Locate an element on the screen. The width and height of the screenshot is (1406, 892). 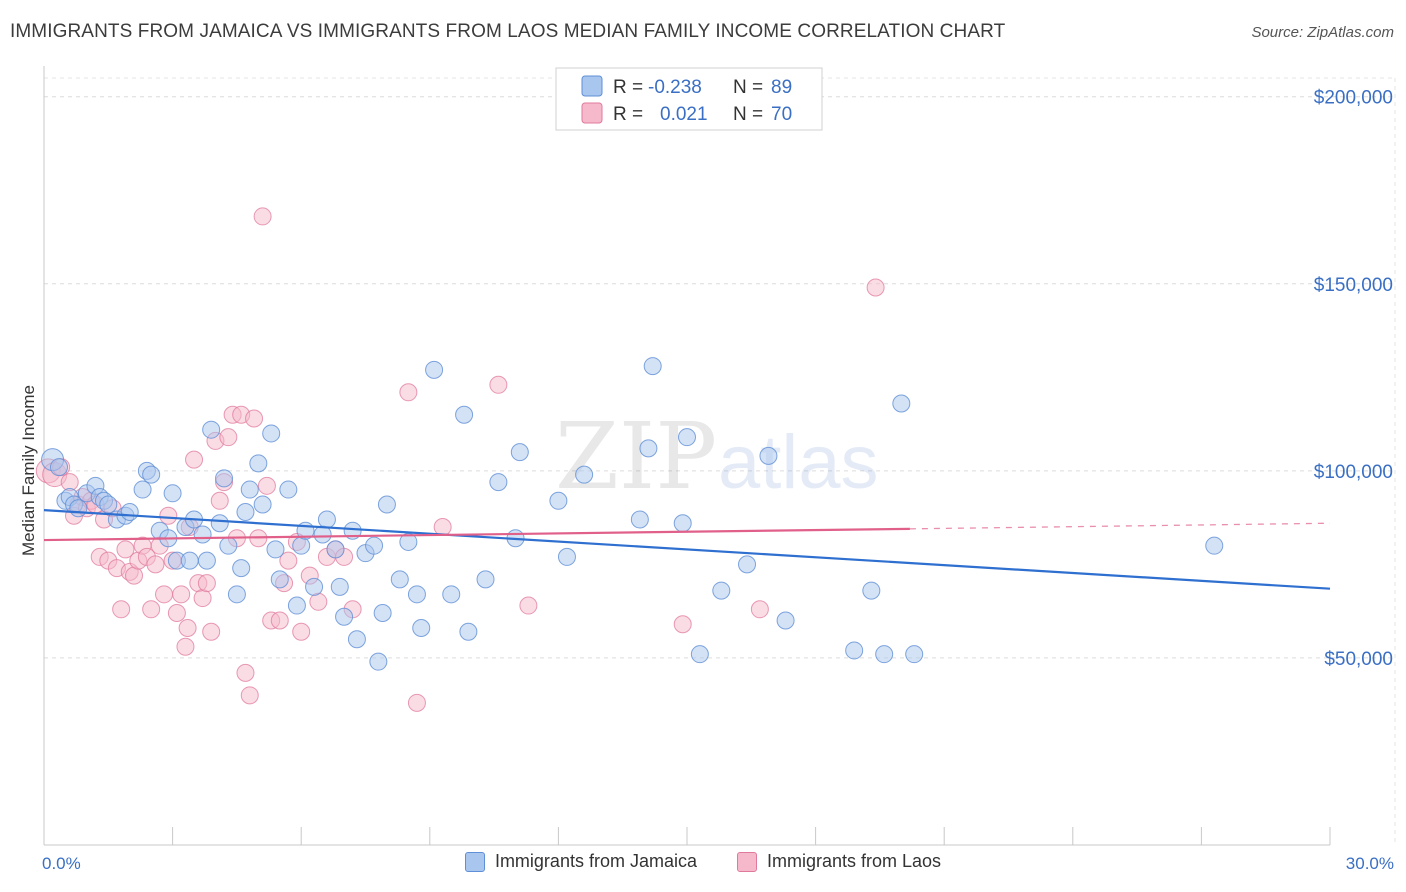
y-tick-label-0: $50,000 is located at coordinates (1358, 659).